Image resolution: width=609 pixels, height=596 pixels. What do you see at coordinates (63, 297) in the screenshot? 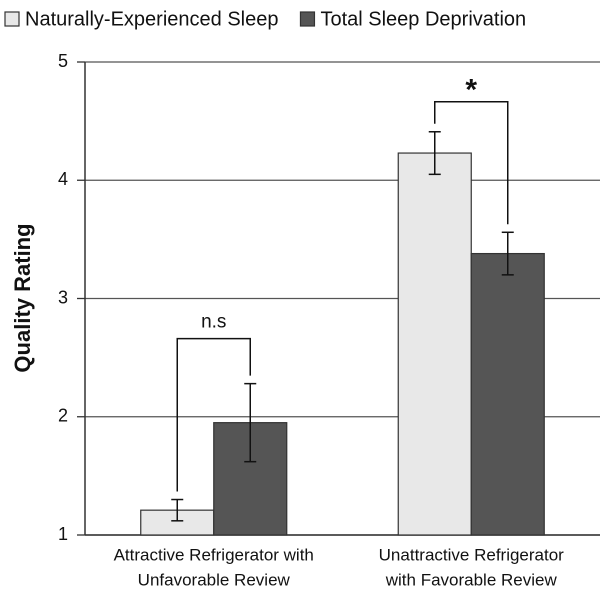
I see `y-tick-label: 3` at bounding box center [63, 297].